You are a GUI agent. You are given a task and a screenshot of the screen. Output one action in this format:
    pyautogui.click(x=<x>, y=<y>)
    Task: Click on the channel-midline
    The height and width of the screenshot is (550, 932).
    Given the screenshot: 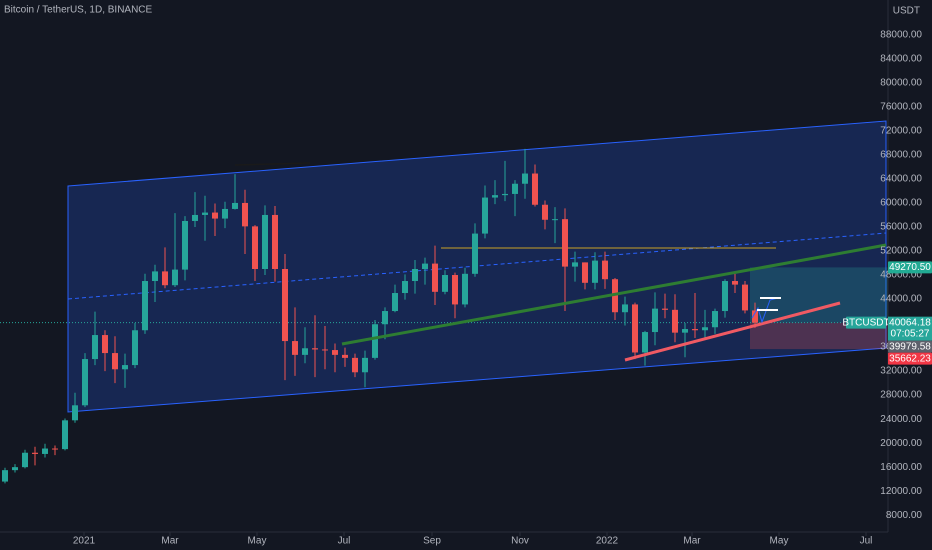 What is the action you would take?
    pyautogui.click(x=477, y=266)
    